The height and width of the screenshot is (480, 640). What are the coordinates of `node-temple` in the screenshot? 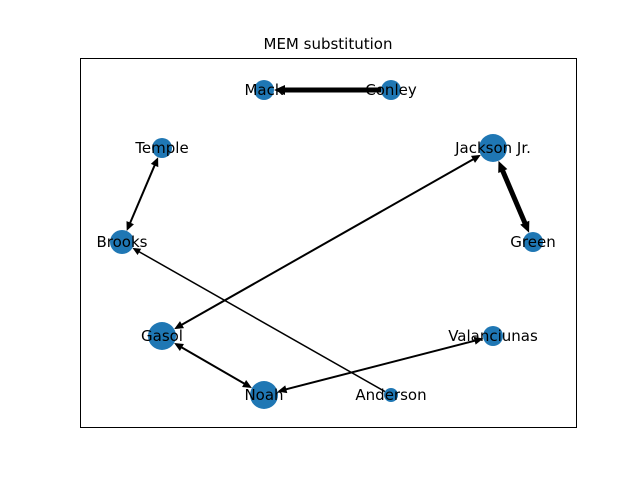 It's located at (162, 148).